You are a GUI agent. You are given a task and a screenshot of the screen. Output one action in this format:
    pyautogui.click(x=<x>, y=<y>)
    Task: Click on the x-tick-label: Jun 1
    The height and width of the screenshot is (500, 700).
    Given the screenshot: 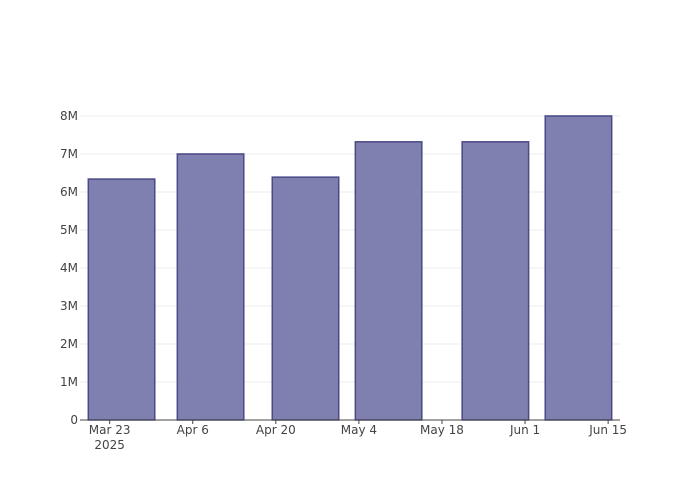 What is the action you would take?
    pyautogui.click(x=524, y=430)
    